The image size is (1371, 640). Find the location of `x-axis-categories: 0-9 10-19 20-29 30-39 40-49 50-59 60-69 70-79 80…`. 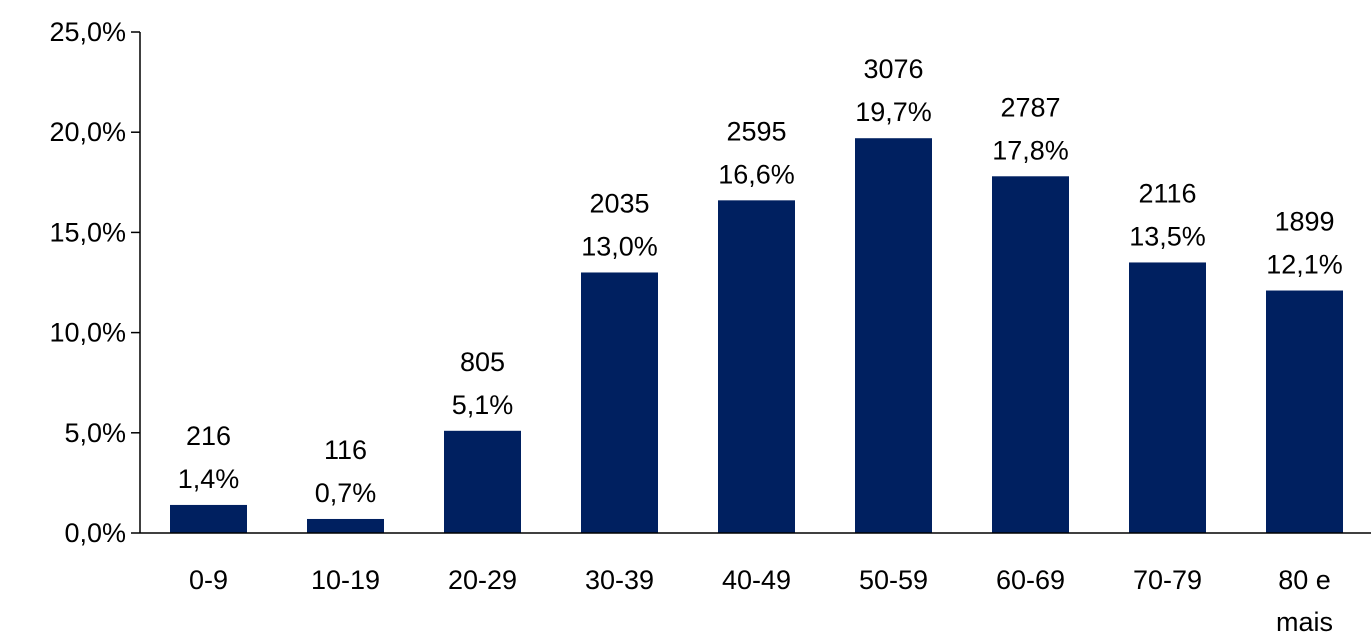

x-axis-categories: 0-9 10-19 20-29 30-39 40-49 50-59 60-69 70-79 80… is located at coordinates (761, 601).